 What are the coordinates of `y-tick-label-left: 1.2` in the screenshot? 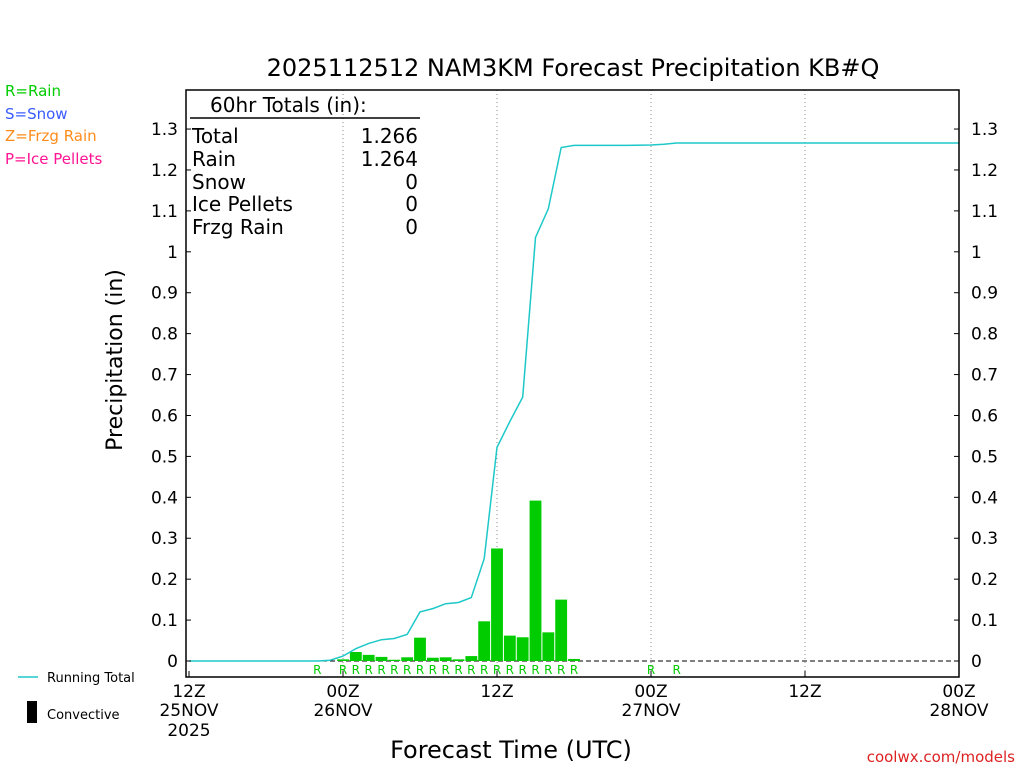 It's located at (164, 171).